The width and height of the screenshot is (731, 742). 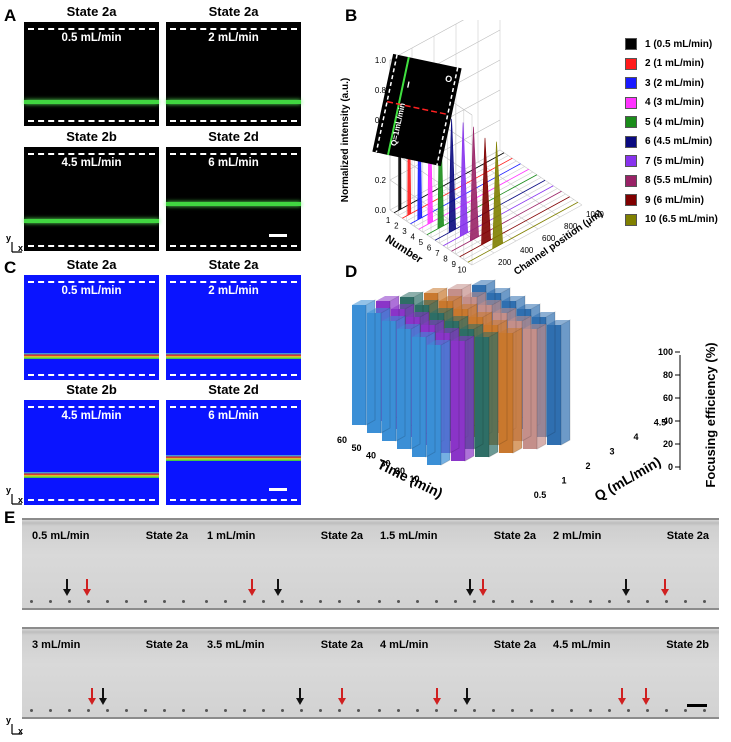 What do you see at coordinates (396, 225) in the screenshot?
I see `number-tick-label: 2` at bounding box center [396, 225].